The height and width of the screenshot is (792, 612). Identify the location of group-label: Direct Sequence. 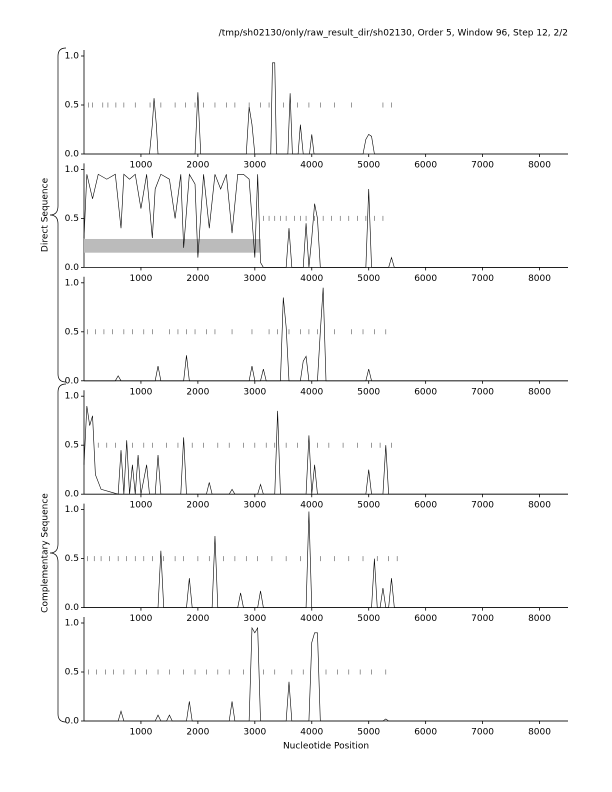
(46, 214).